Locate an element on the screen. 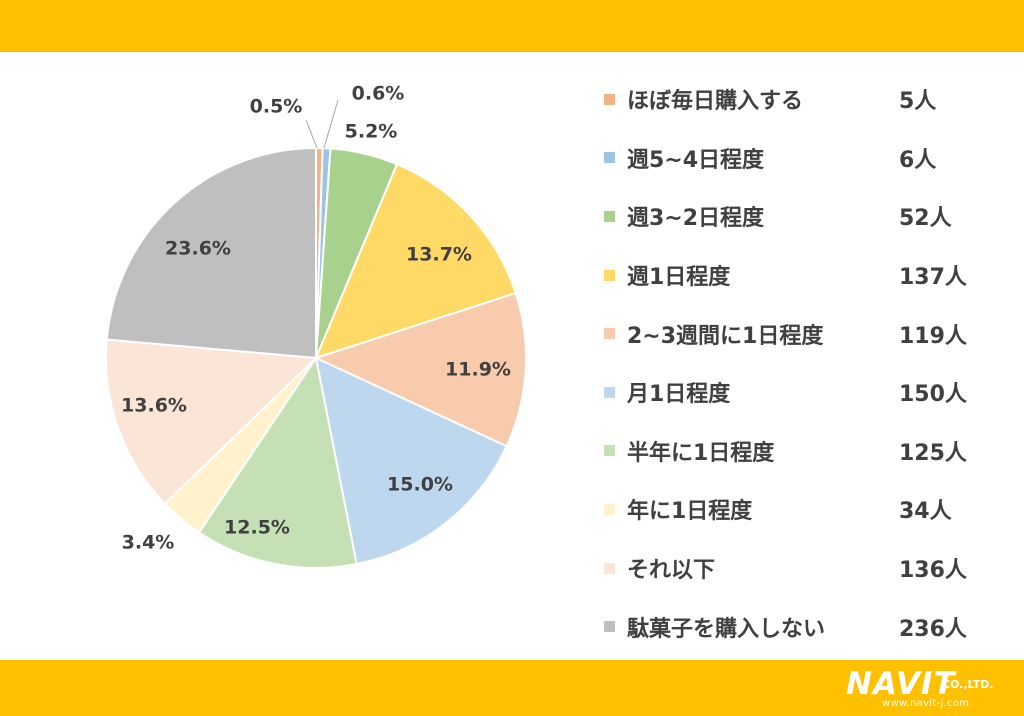 The width and height of the screenshot is (1024, 716). slice-data-label-3: 5.2% is located at coordinates (371, 132).